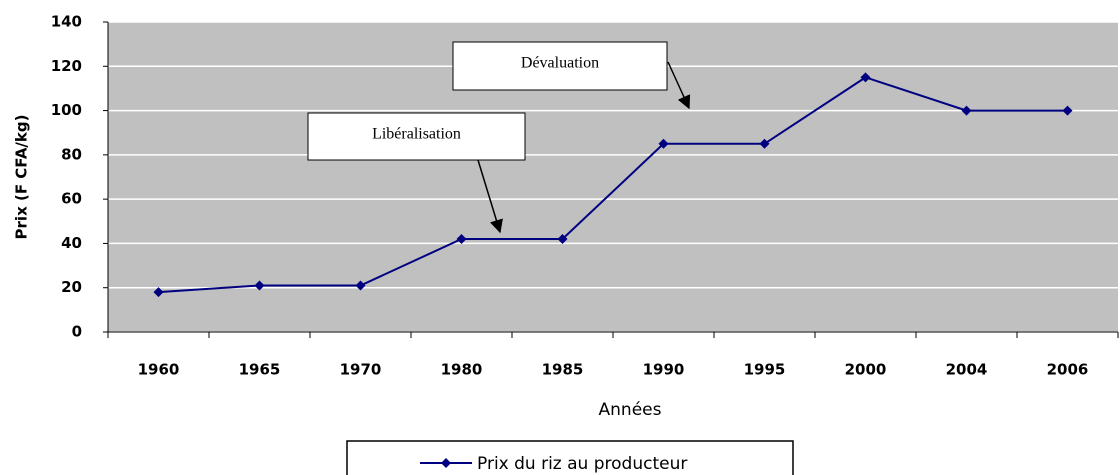 This screenshot has height=475, width=1120. Describe the element at coordinates (630, 410) in the screenshot. I see `x-axis-label: Années` at that location.